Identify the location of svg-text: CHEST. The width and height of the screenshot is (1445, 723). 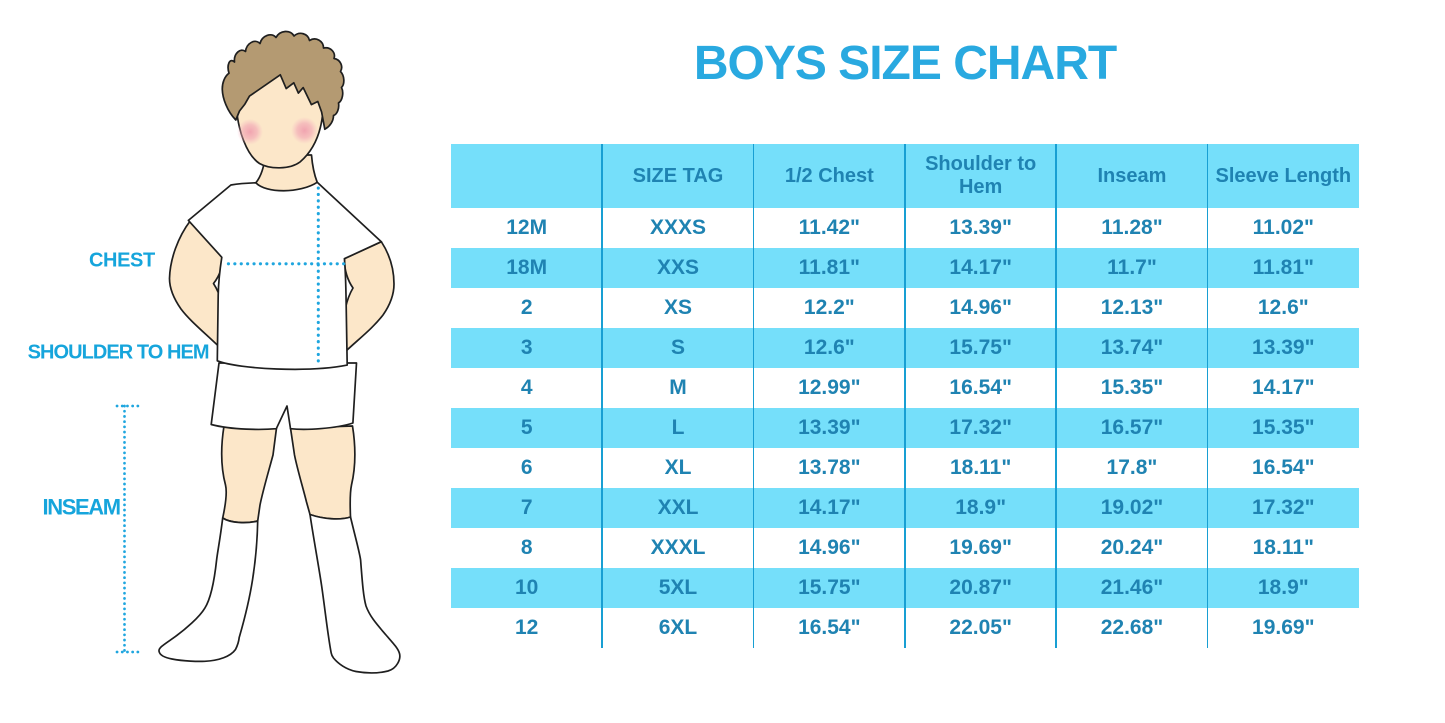
(122, 261).